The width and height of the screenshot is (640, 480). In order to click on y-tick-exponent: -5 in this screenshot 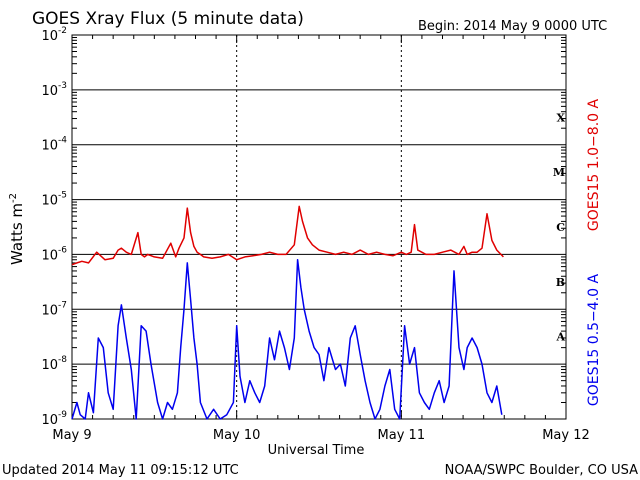, I will do `click(62, 196)`.